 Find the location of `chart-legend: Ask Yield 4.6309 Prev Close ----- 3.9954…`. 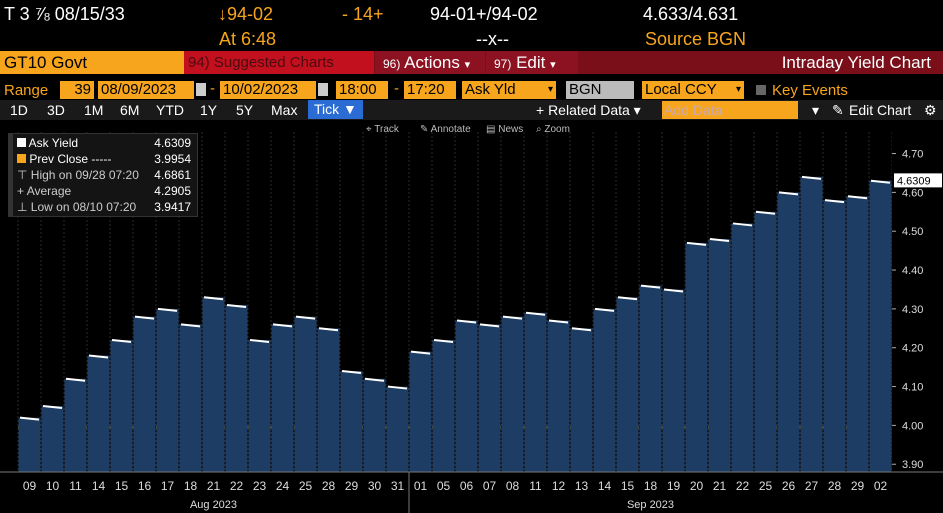

chart-legend: Ask Yield 4.6309 Prev Close ----- 3.9954… is located at coordinates (103, 175).